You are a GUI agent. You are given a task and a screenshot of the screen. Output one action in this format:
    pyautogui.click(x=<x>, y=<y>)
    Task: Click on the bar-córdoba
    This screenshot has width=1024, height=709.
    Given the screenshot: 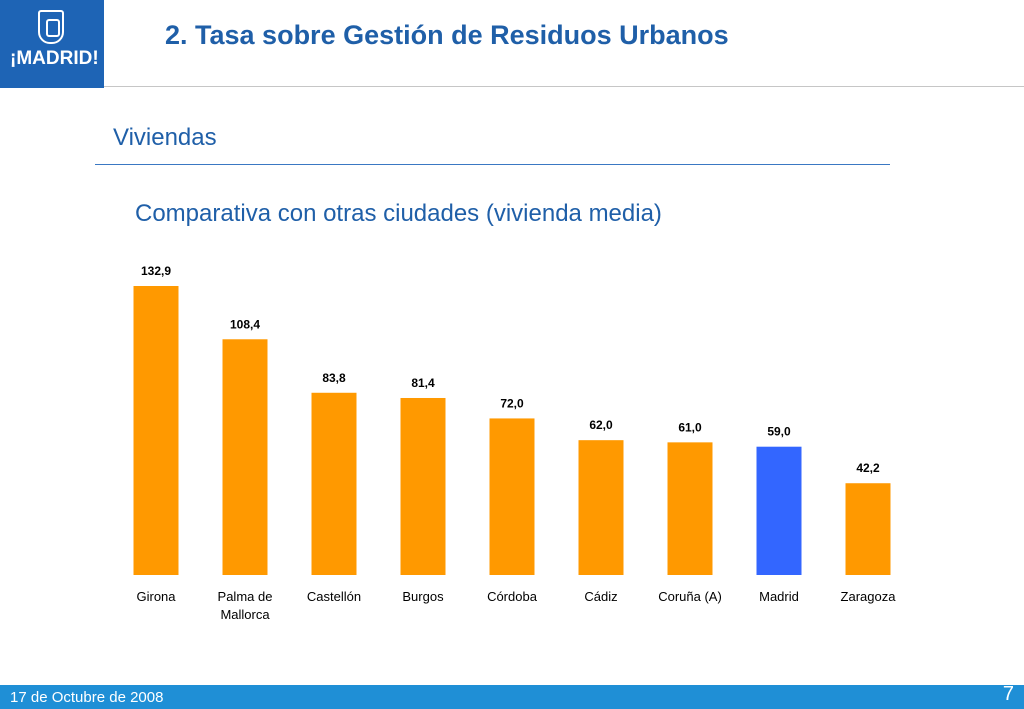 What is the action you would take?
    pyautogui.click(x=512, y=496)
    